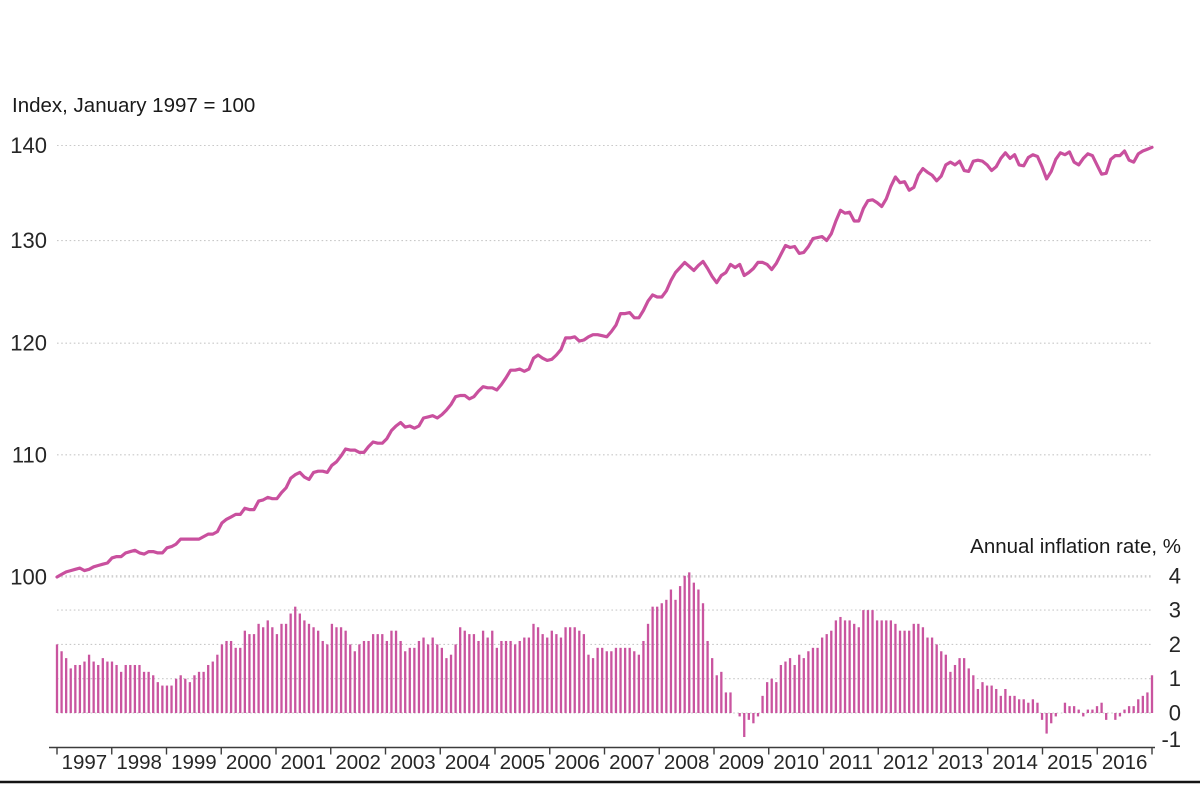 Image resolution: width=1200 pixels, height=785 pixels. I want to click on index-axis-label-120: 120, so click(28, 343).